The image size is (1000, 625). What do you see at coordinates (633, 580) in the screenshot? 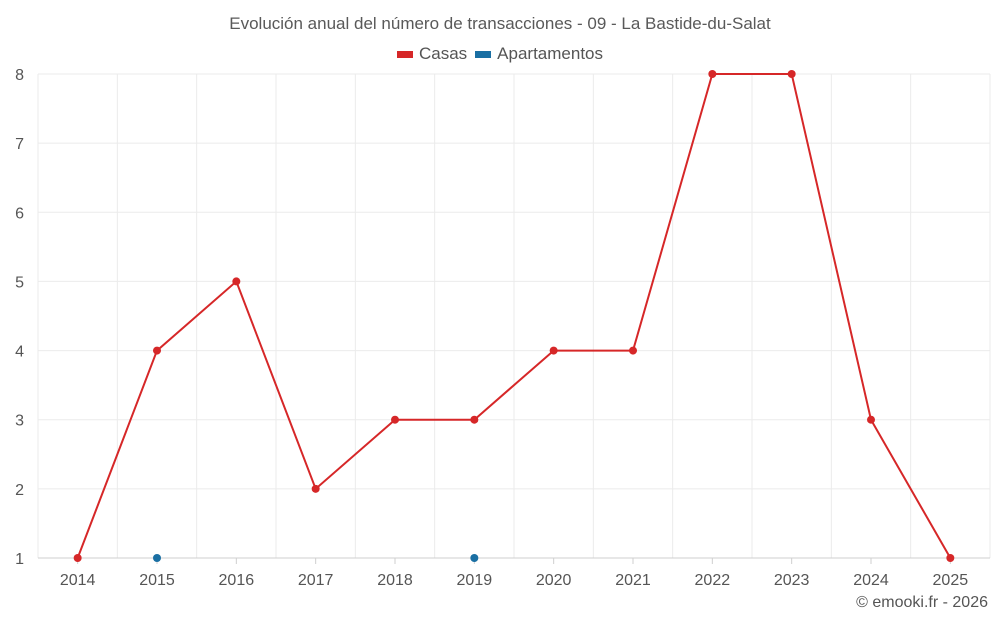
I see `x-tick-label: 2021` at bounding box center [633, 580].